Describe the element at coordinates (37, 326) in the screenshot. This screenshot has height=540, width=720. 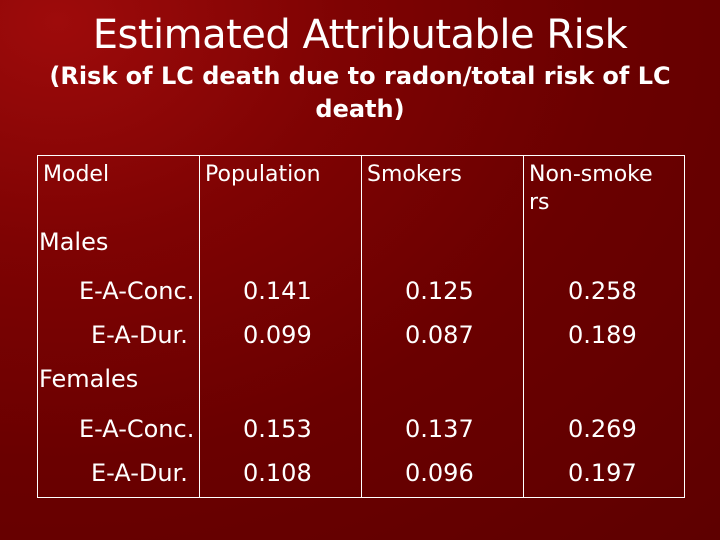
I see `table-border-left` at that location.